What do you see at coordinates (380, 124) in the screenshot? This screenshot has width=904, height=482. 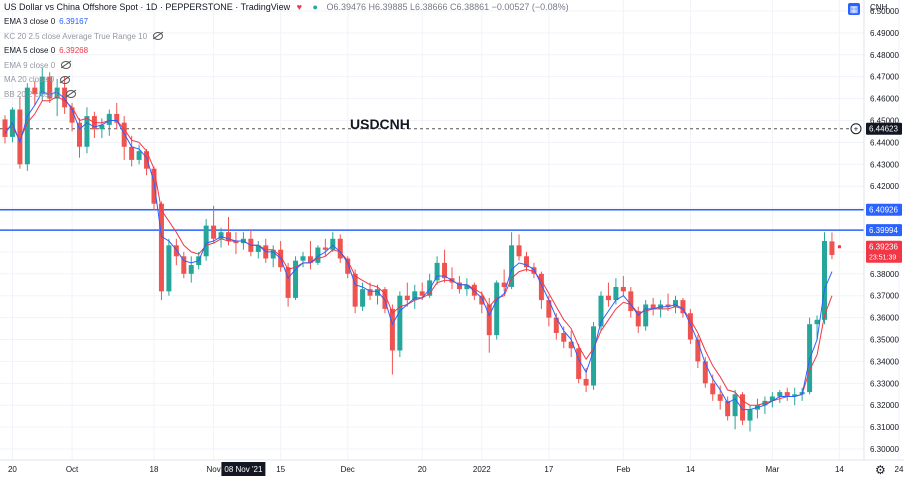 I see `chart-title-annotation: USDCNH` at bounding box center [380, 124].